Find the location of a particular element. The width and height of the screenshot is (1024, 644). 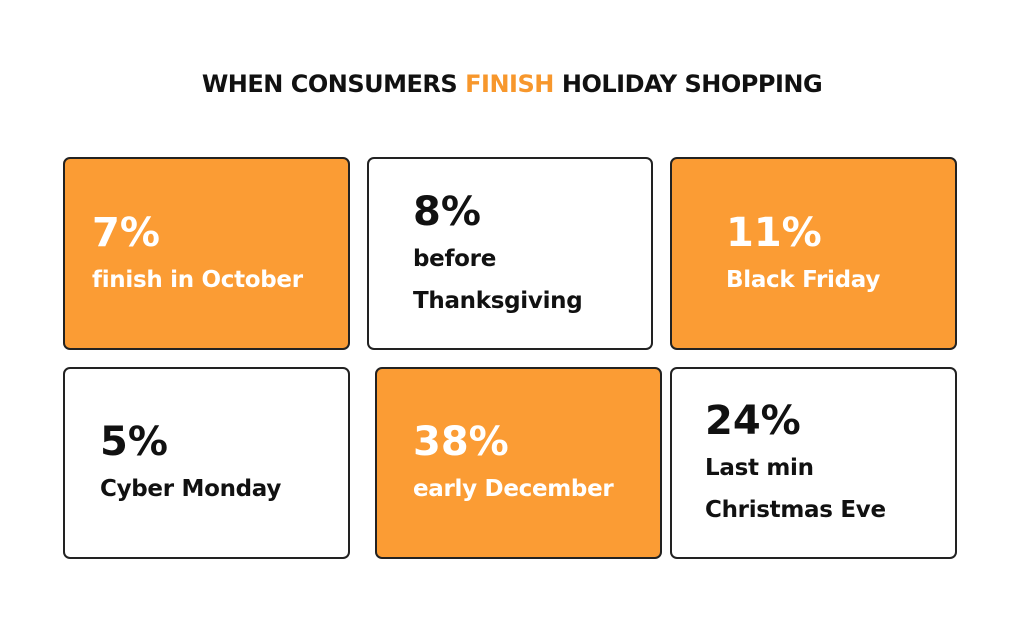

stat-value: 38% is located at coordinates (461, 442).